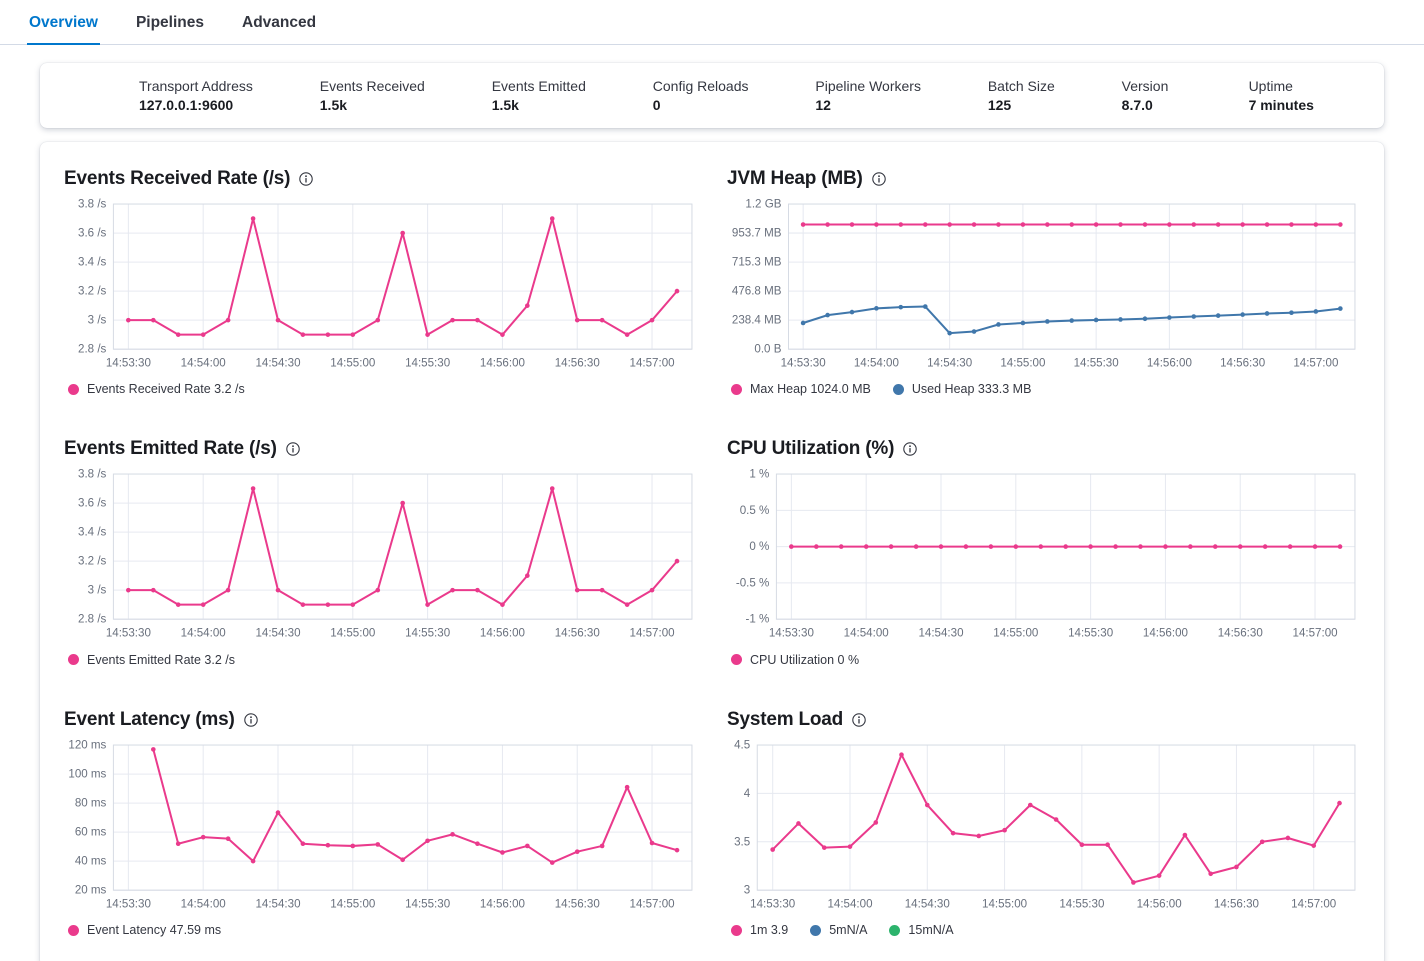 This screenshot has width=1424, height=961. What do you see at coordinates (652, 904) in the screenshot?
I see `svg-text: 14:57:00` at bounding box center [652, 904].